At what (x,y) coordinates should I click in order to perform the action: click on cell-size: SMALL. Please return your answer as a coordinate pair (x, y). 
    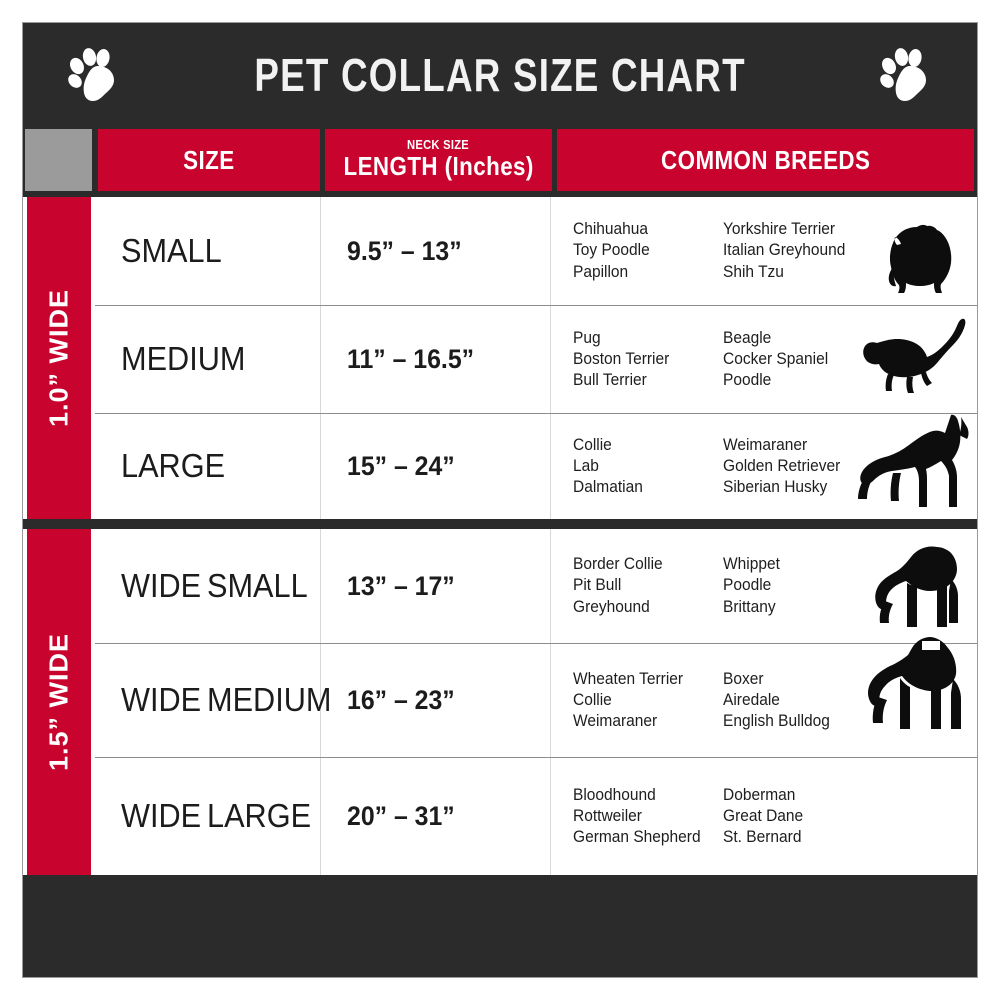
    Looking at the image, I should click on (171, 250).